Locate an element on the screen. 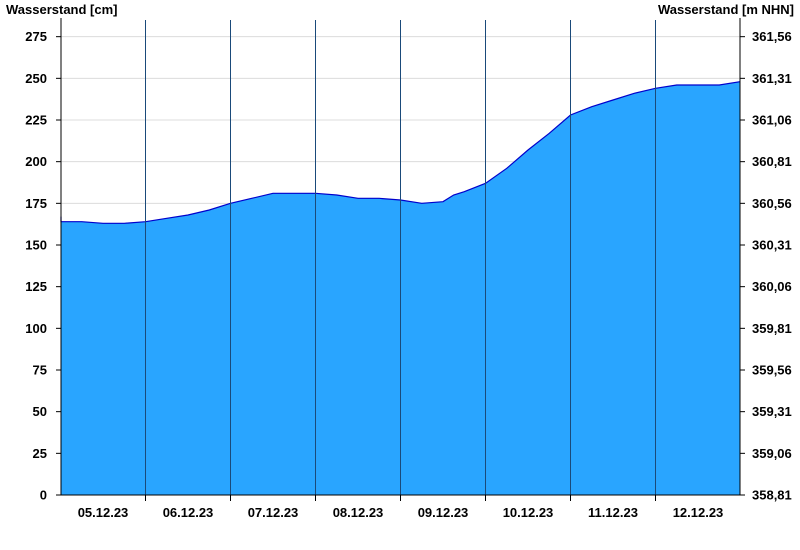 The image size is (800, 550). y-tick-label-right: 359,06 is located at coordinates (772, 453).